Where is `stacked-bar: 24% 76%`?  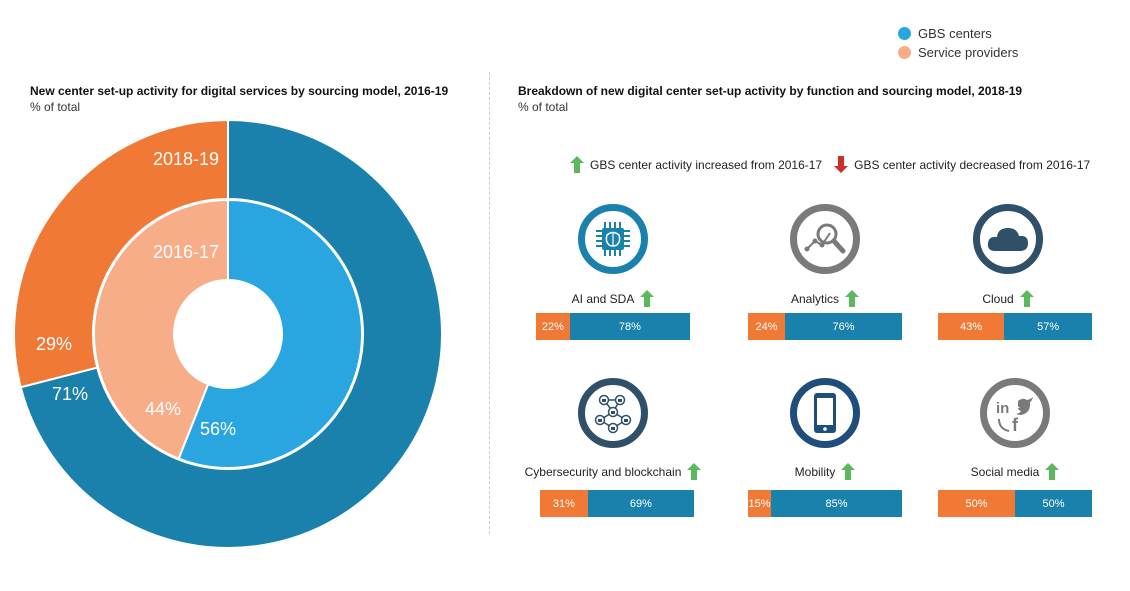 stacked-bar: 24% 76% is located at coordinates (825, 326).